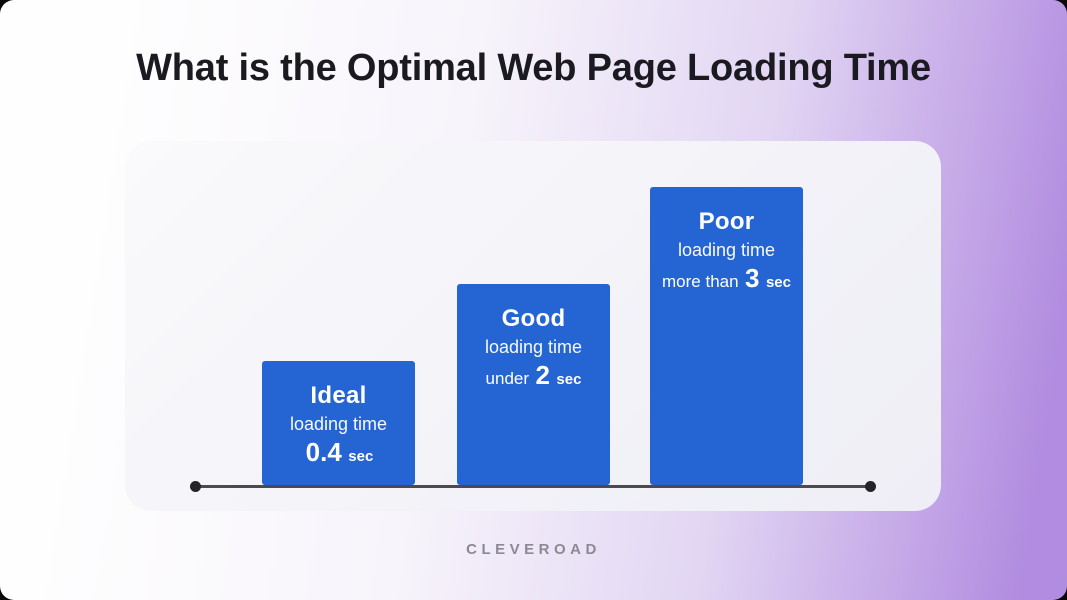  I want to click on bar-good: Good loading time under 2 sec, so click(533, 384).